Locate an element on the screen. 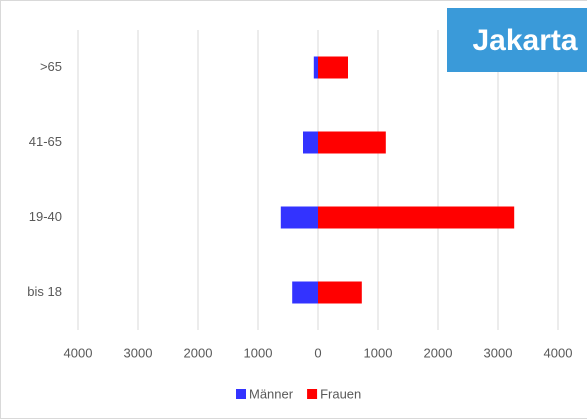 The height and width of the screenshot is (419, 587). legend-label: Frauen is located at coordinates (340, 393).